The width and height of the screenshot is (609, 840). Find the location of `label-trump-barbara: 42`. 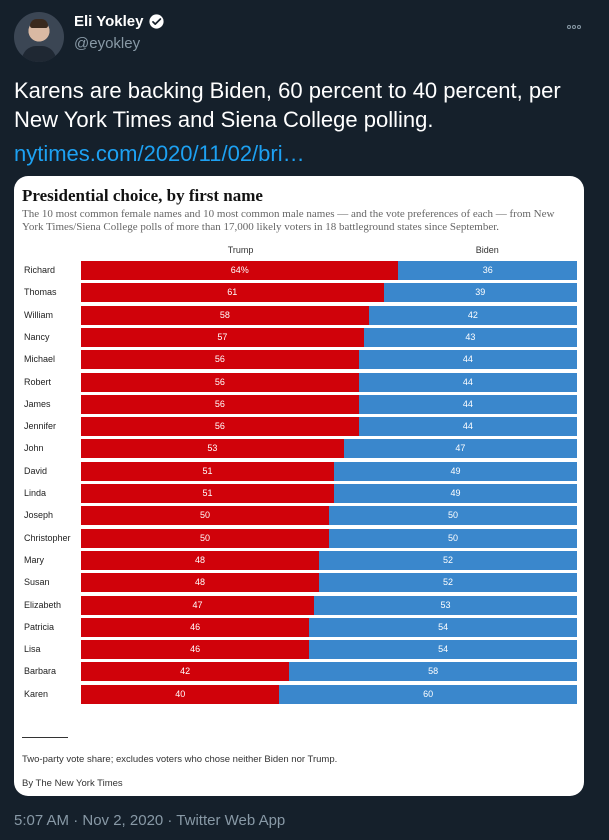

label-trump-barbara: 42 is located at coordinates (185, 671).